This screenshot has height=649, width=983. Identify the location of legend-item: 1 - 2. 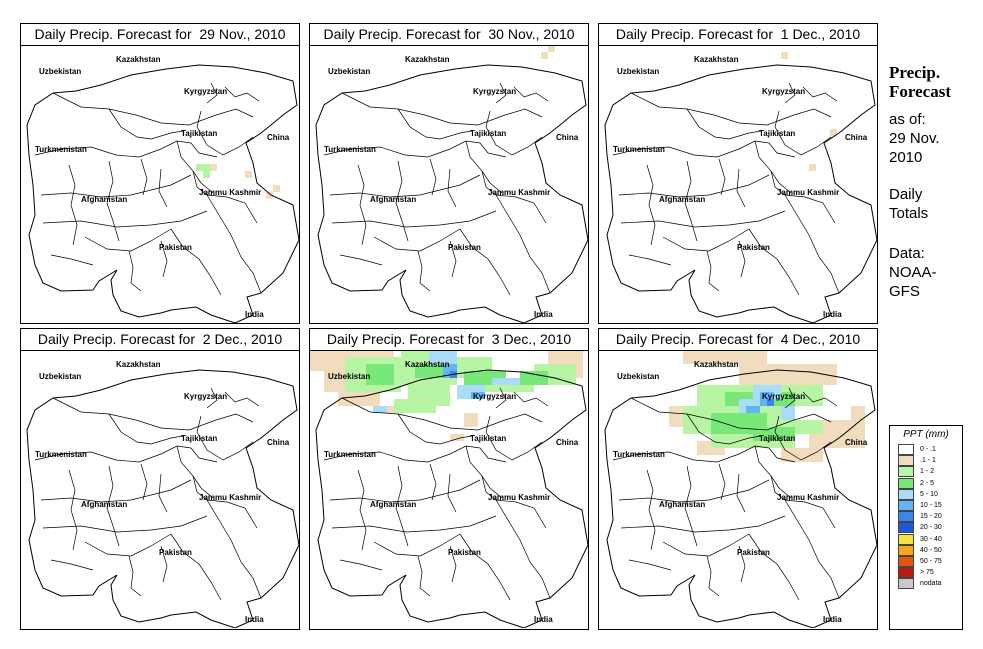
(930, 472).